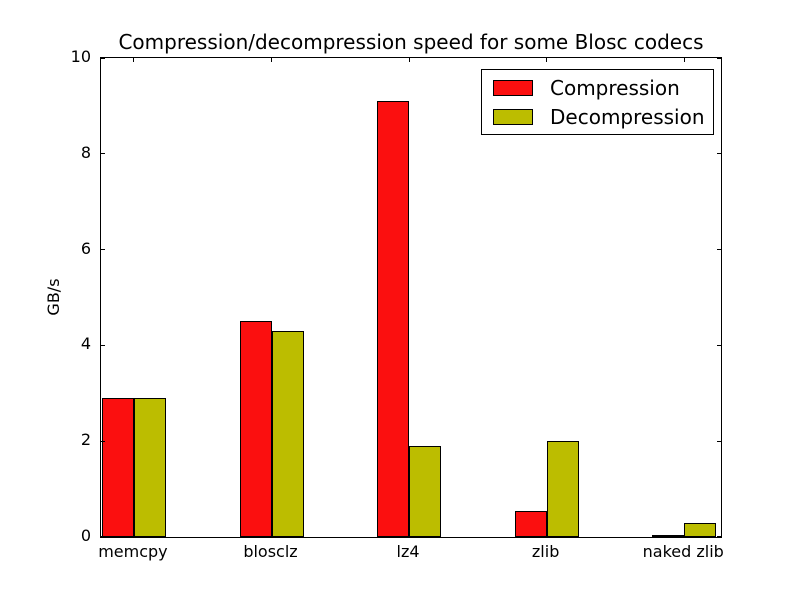 The width and height of the screenshot is (800, 600). I want to click on bar-decompression-lz4, so click(425, 491).